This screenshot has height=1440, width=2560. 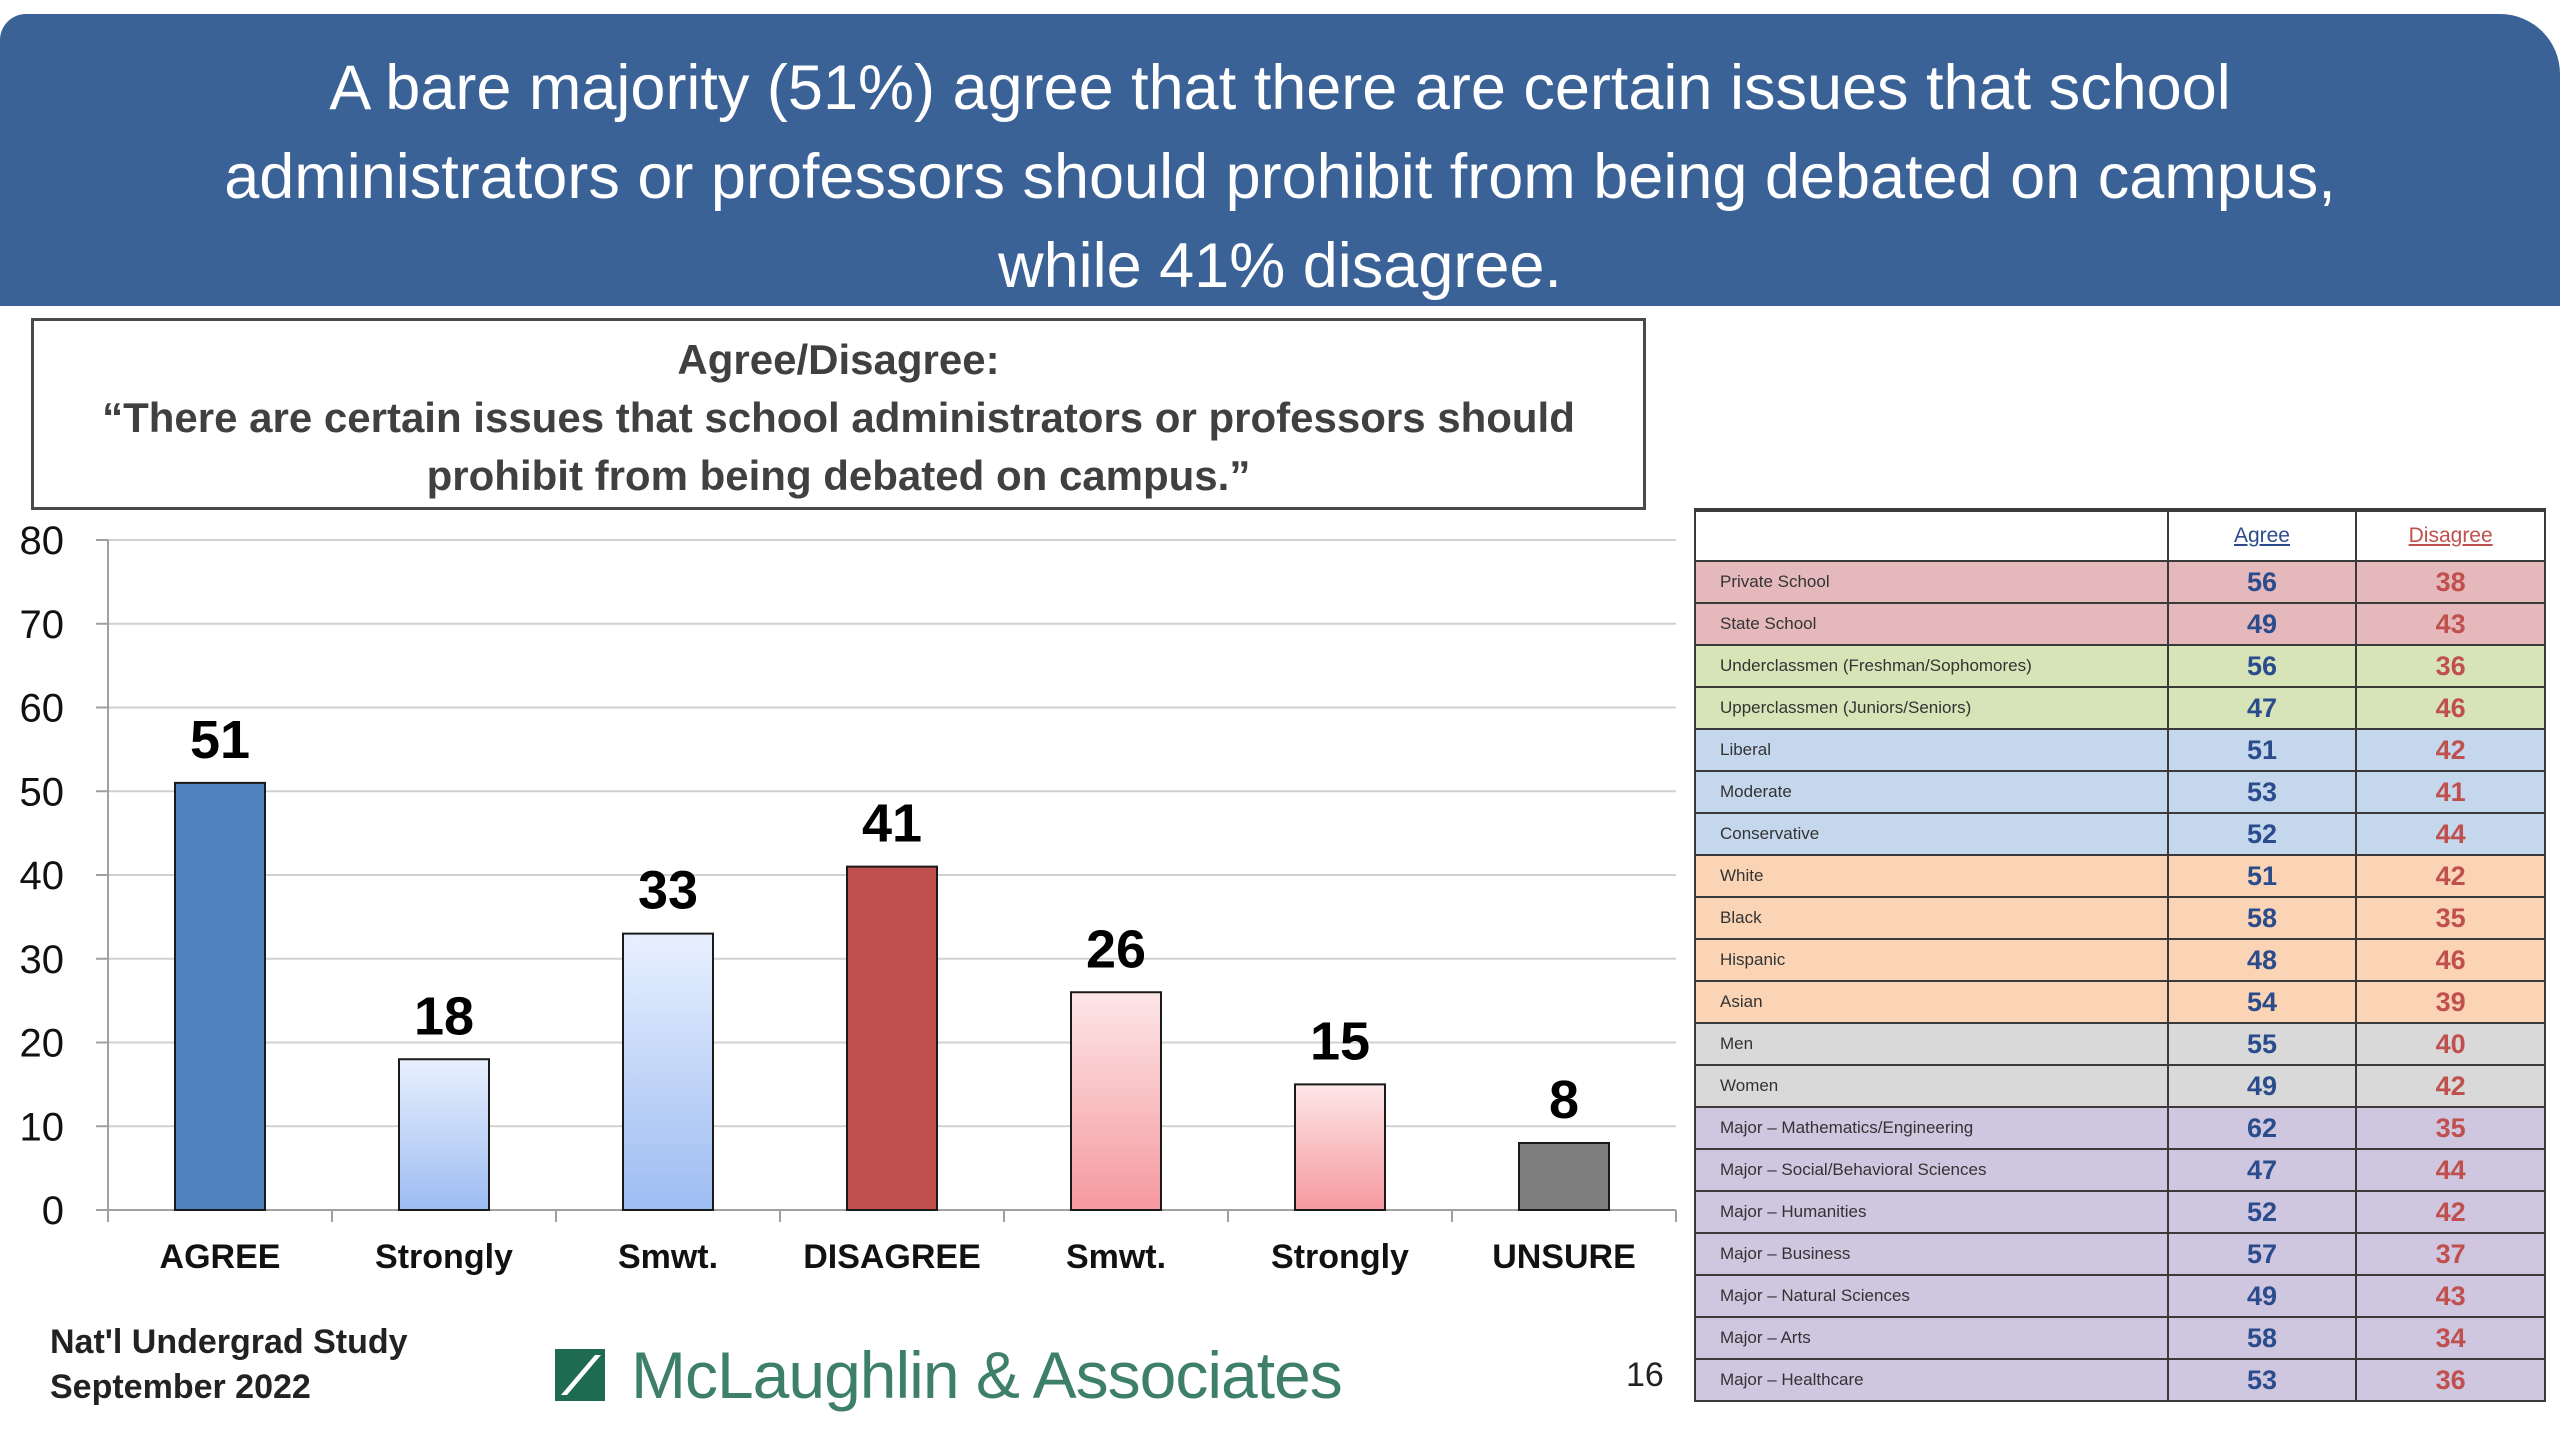 What do you see at coordinates (838, 475) in the screenshot?
I see `question-text-line-2: prohibit from being debated on campus.”` at bounding box center [838, 475].